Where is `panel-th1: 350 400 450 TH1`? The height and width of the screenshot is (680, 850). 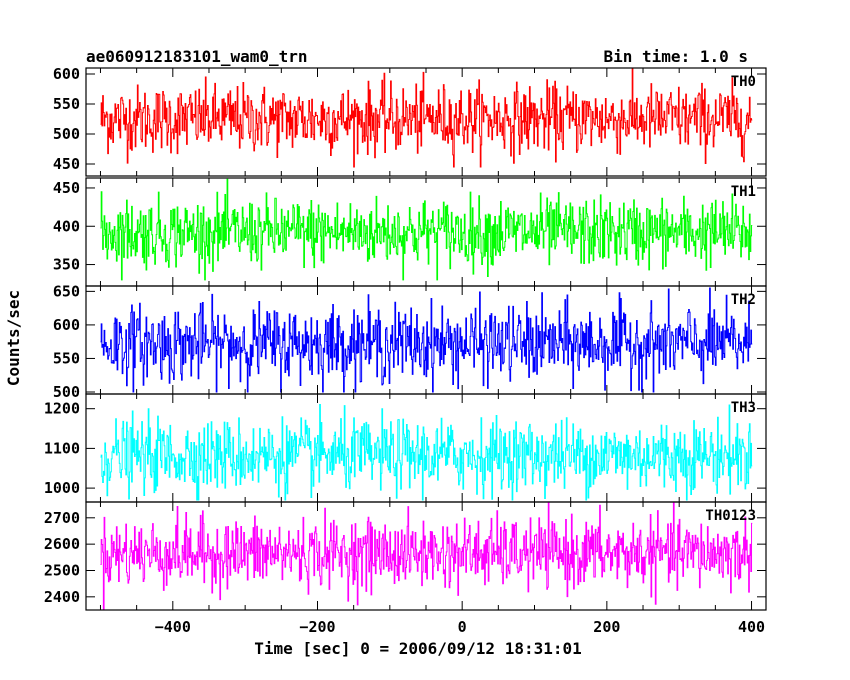
panel-th1: 350 400 450 TH1 is located at coordinates (410, 232).